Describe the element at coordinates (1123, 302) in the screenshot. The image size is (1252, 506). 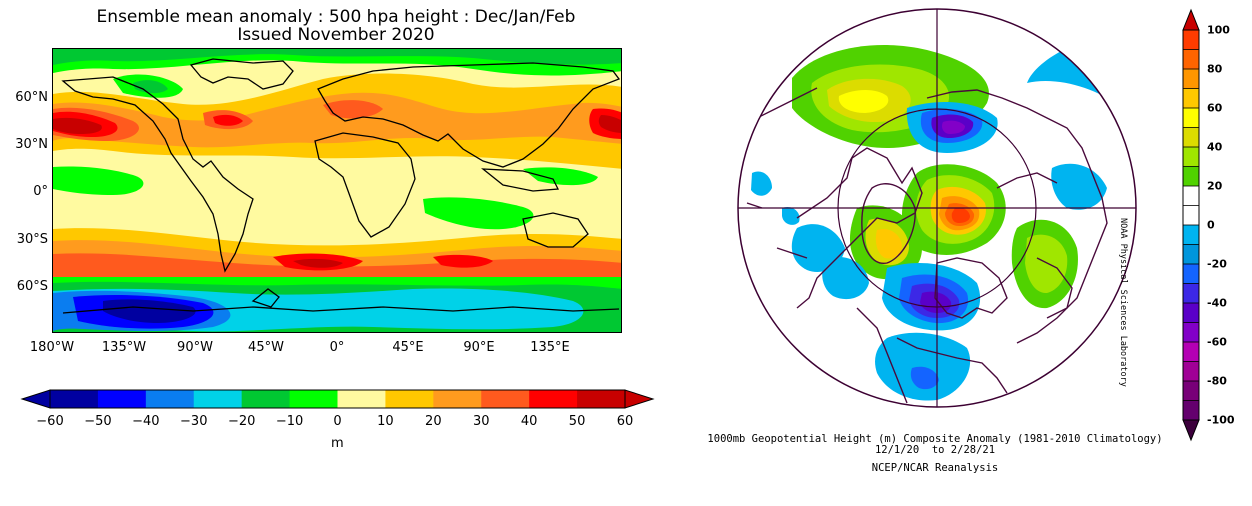
I see `credit-text: NOAA Physical Sciences Laboratory` at that location.